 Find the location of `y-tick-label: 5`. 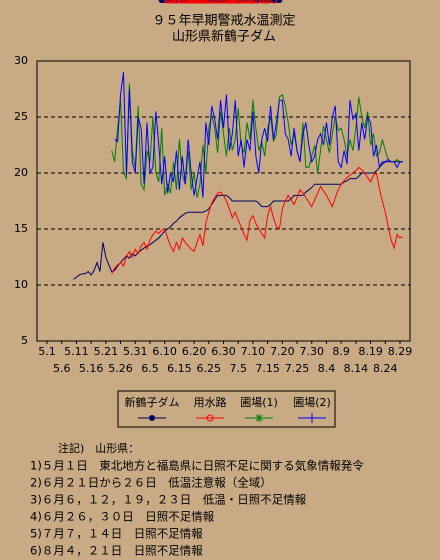

y-tick-label: 5 is located at coordinates (24, 340).